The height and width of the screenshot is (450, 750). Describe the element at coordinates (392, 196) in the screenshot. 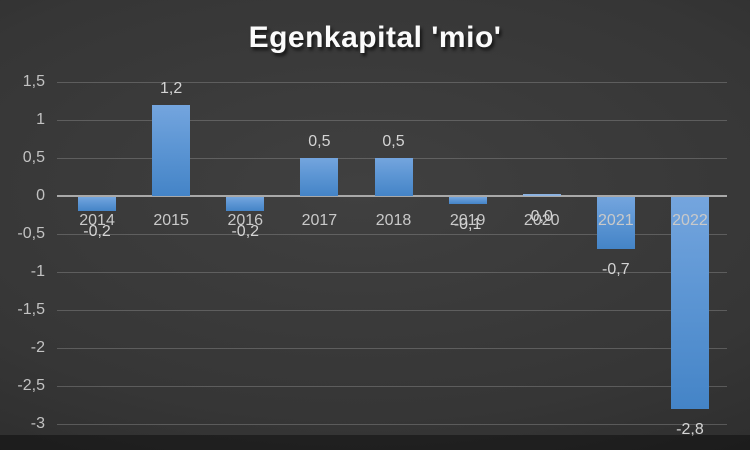

I see `x-axis-line` at that location.